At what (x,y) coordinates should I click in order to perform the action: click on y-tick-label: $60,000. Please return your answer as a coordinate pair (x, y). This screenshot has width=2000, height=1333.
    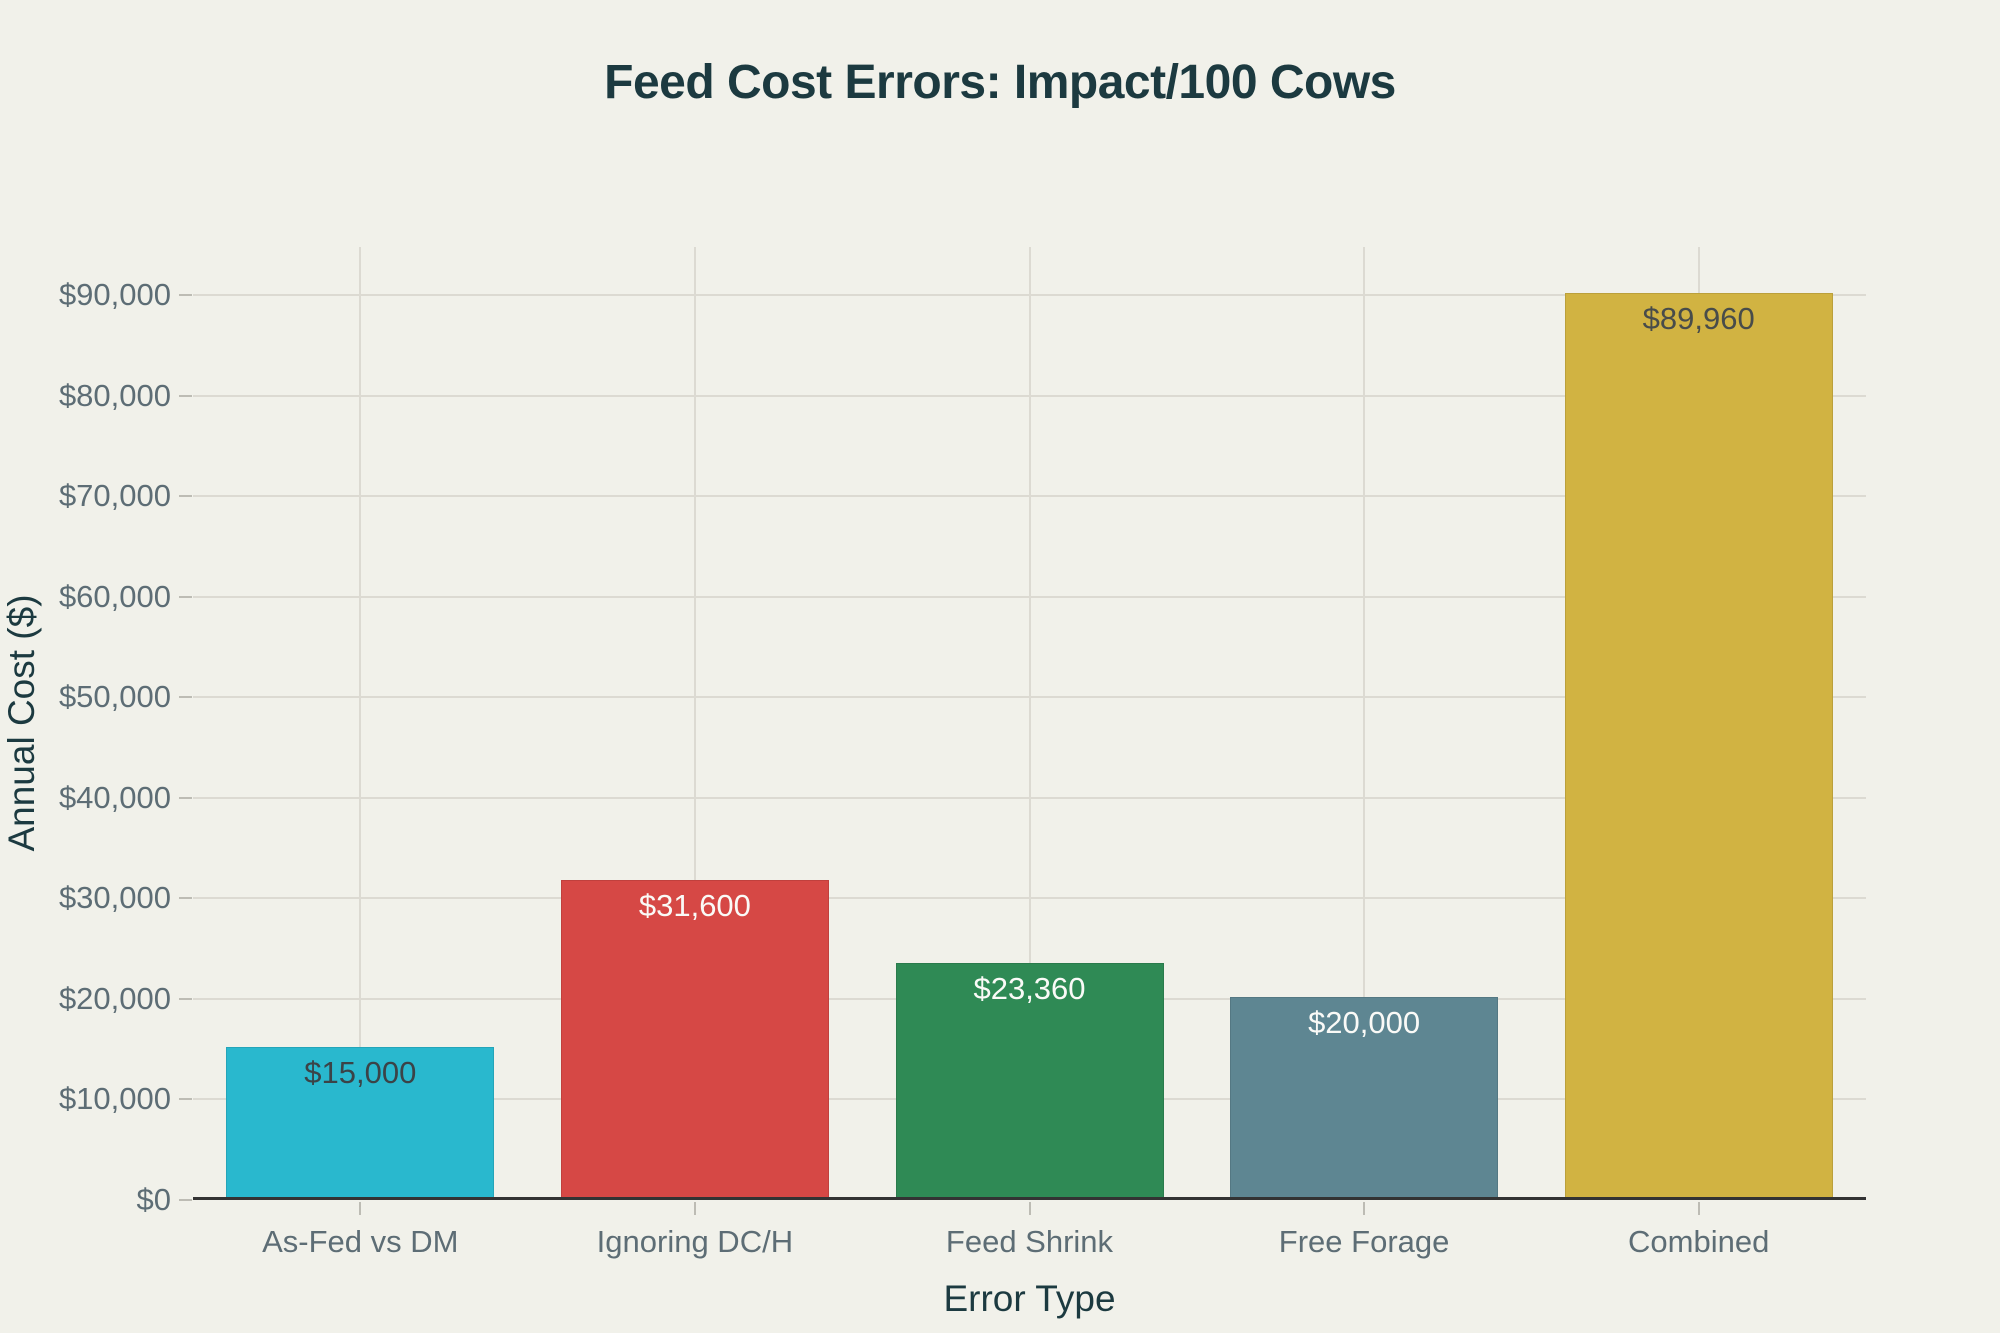
    Looking at the image, I should click on (114, 596).